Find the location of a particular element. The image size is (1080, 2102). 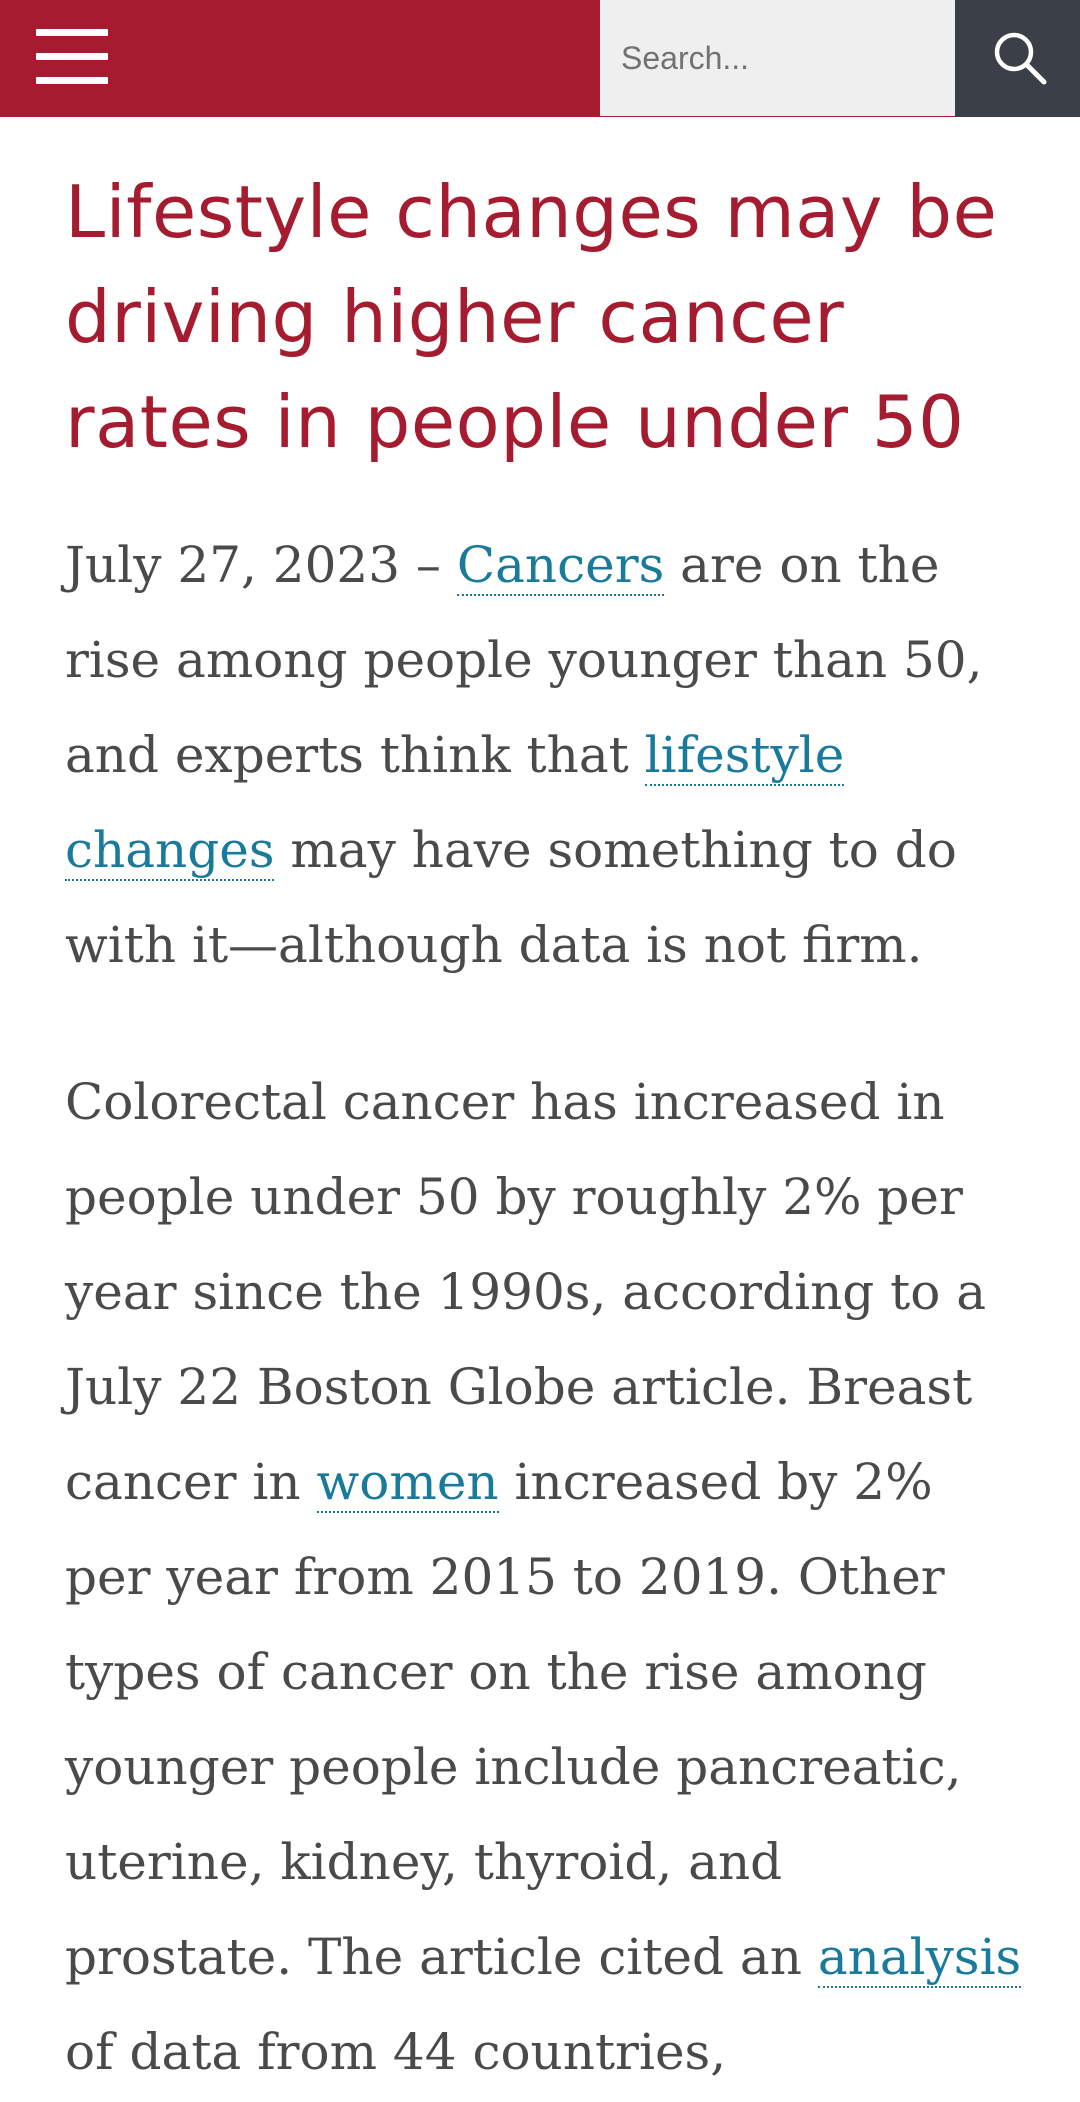

link-cancers: Cancers is located at coordinates (560, 566).